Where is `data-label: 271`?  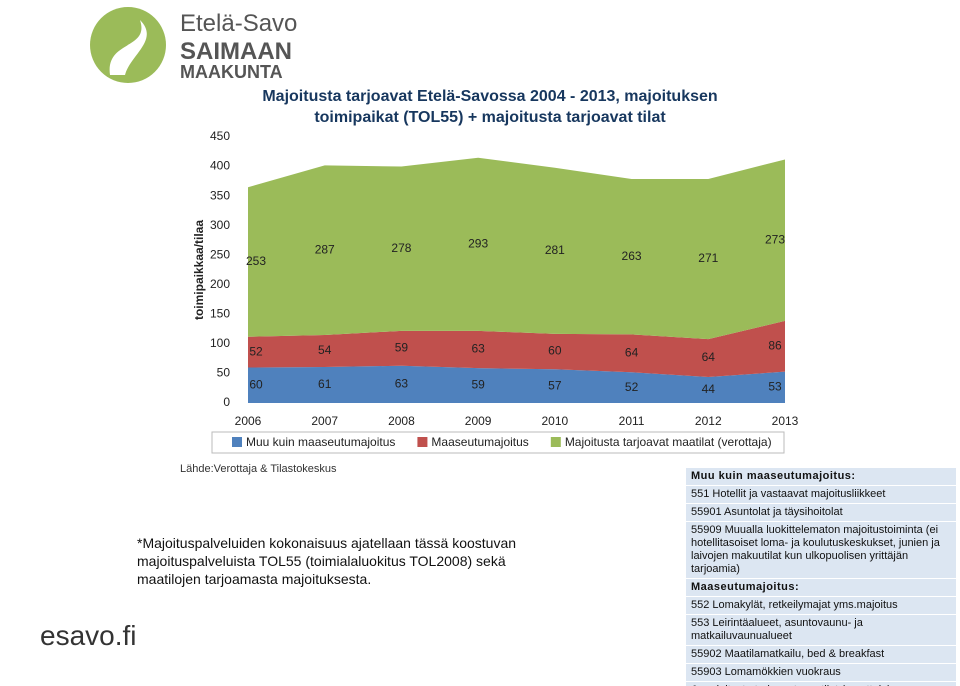
data-label: 271 is located at coordinates (708, 258).